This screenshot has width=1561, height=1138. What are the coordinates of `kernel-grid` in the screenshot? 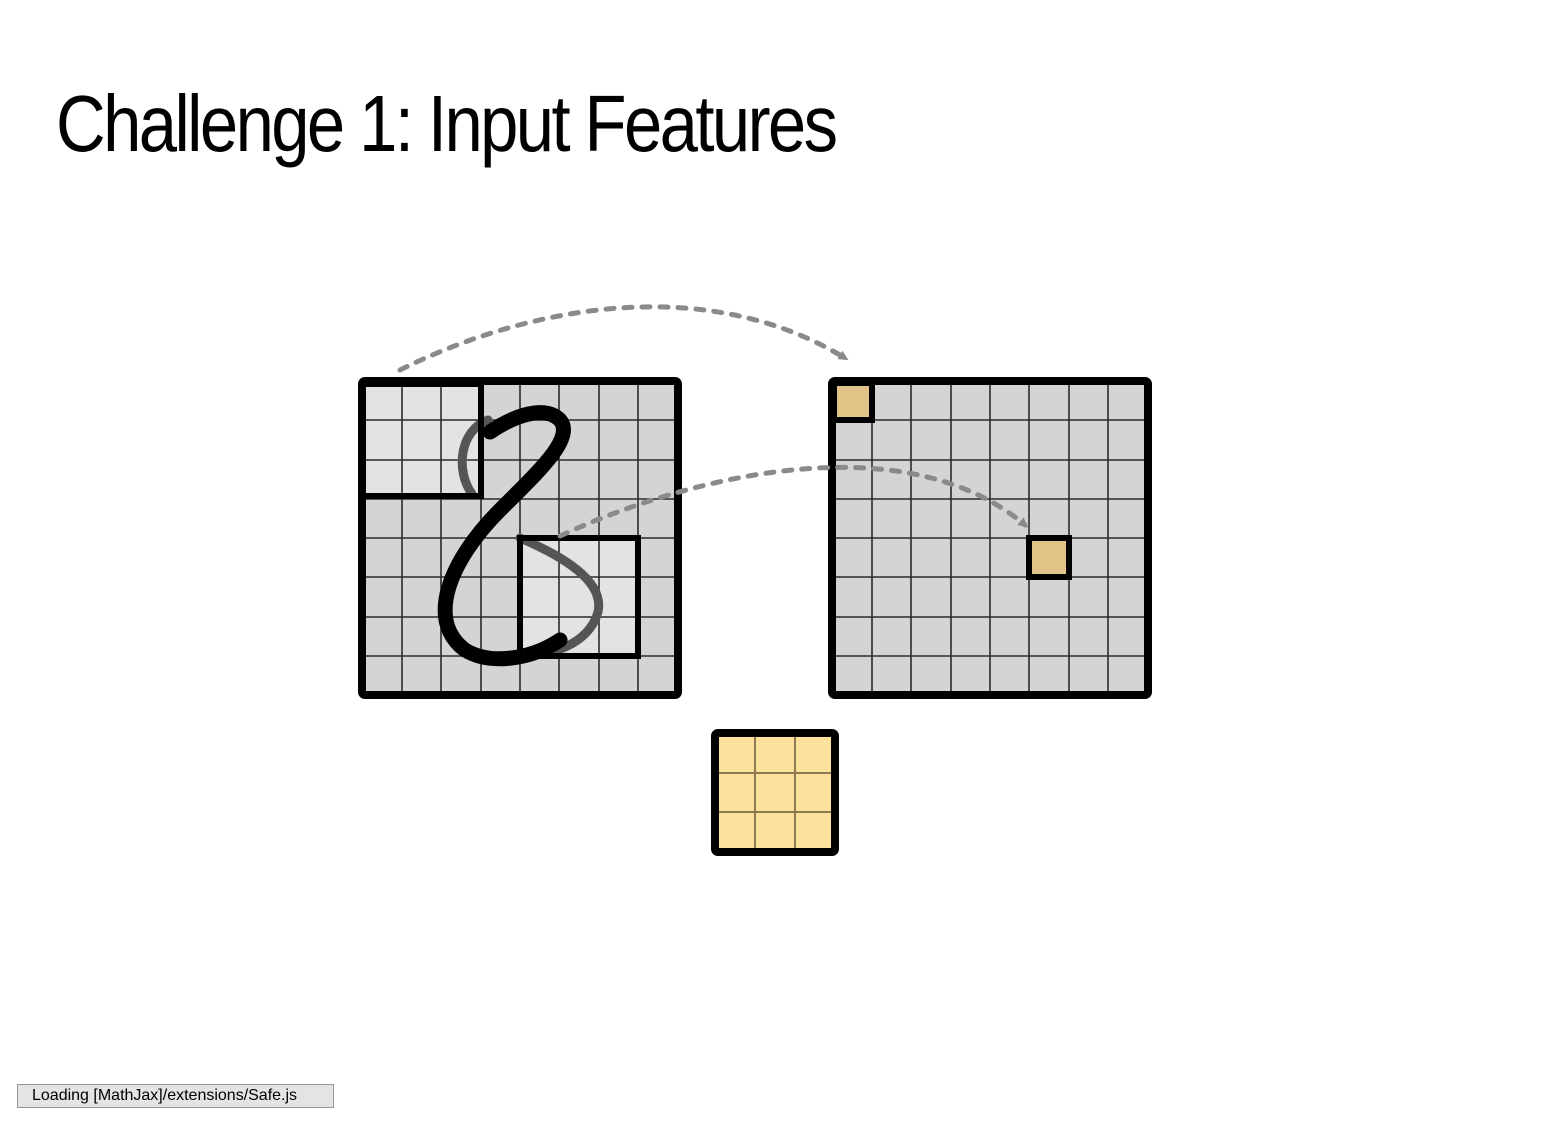 It's located at (775, 792).